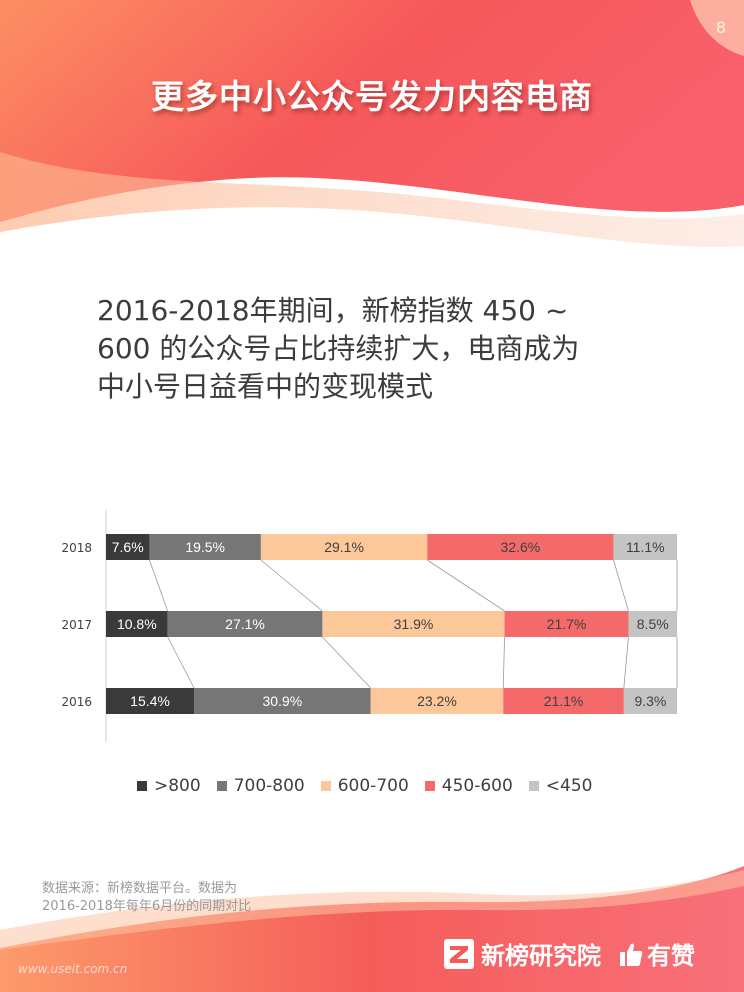  What do you see at coordinates (76, 548) in the screenshot?
I see `category-label: 2018` at bounding box center [76, 548].